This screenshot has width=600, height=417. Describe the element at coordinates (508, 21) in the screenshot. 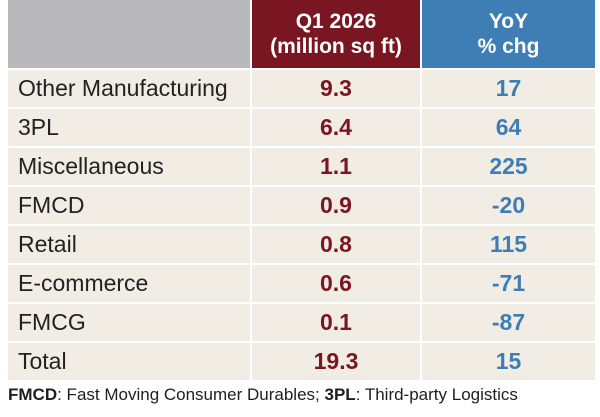

I see `header-yoy-line1: YoY` at that location.